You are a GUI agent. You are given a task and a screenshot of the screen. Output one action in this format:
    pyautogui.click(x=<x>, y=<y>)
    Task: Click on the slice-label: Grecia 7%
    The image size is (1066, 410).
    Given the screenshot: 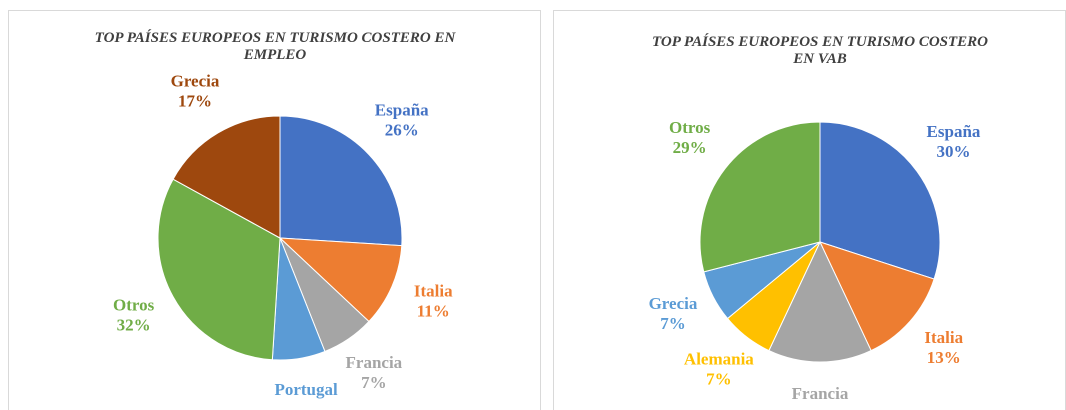 What is the action you would take?
    pyautogui.click(x=673, y=313)
    